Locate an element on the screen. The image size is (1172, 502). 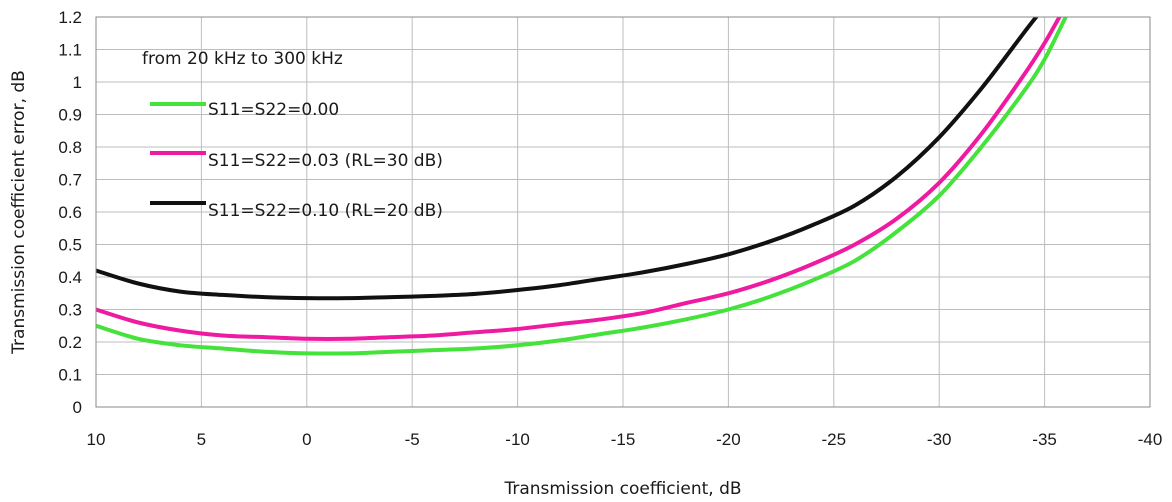
x-tick-label: 5 is located at coordinates (201, 439).